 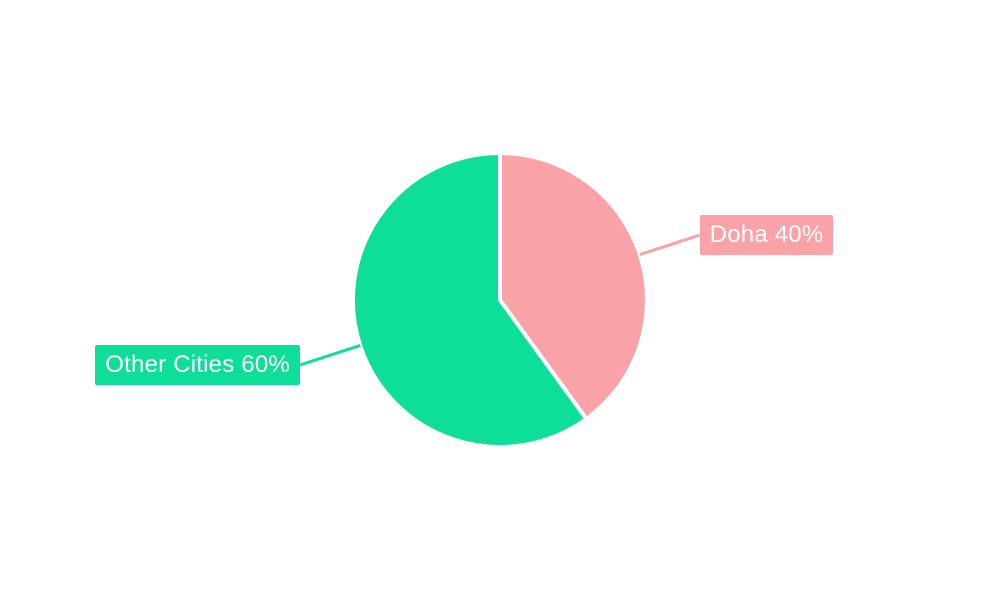 I want to click on pie-label-other-cities: Other Cities 60%, so click(x=197, y=364).